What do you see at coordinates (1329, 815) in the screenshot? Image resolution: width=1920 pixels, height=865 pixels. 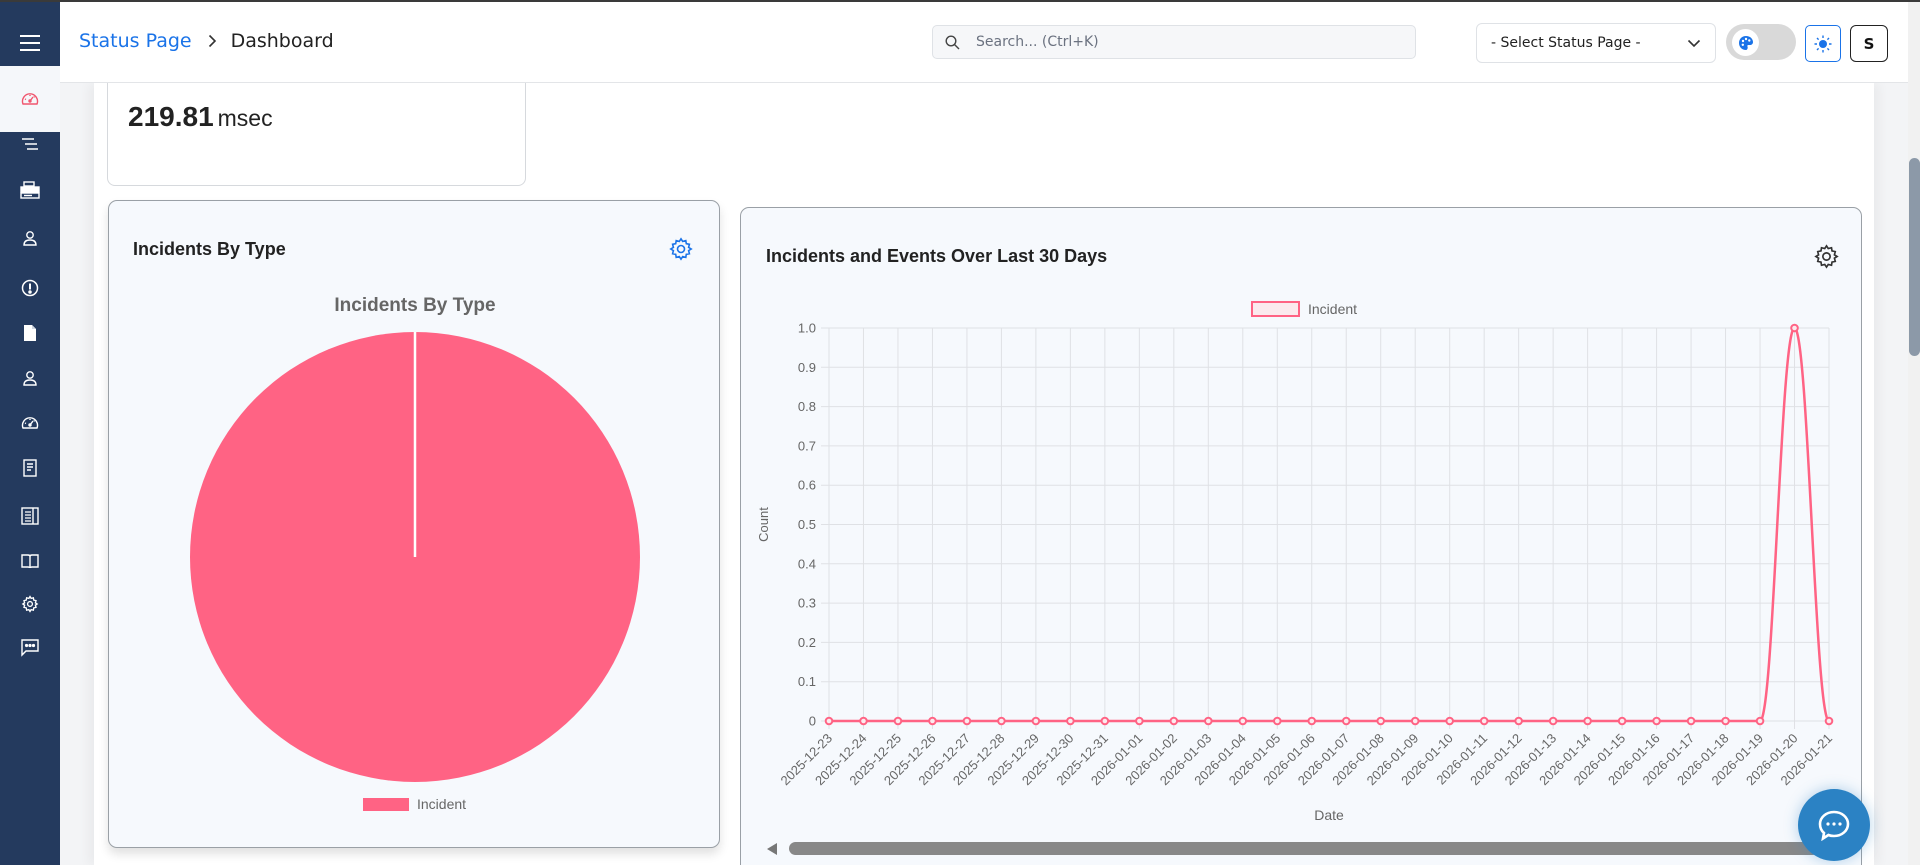 I see `svg-text: Date` at bounding box center [1329, 815].